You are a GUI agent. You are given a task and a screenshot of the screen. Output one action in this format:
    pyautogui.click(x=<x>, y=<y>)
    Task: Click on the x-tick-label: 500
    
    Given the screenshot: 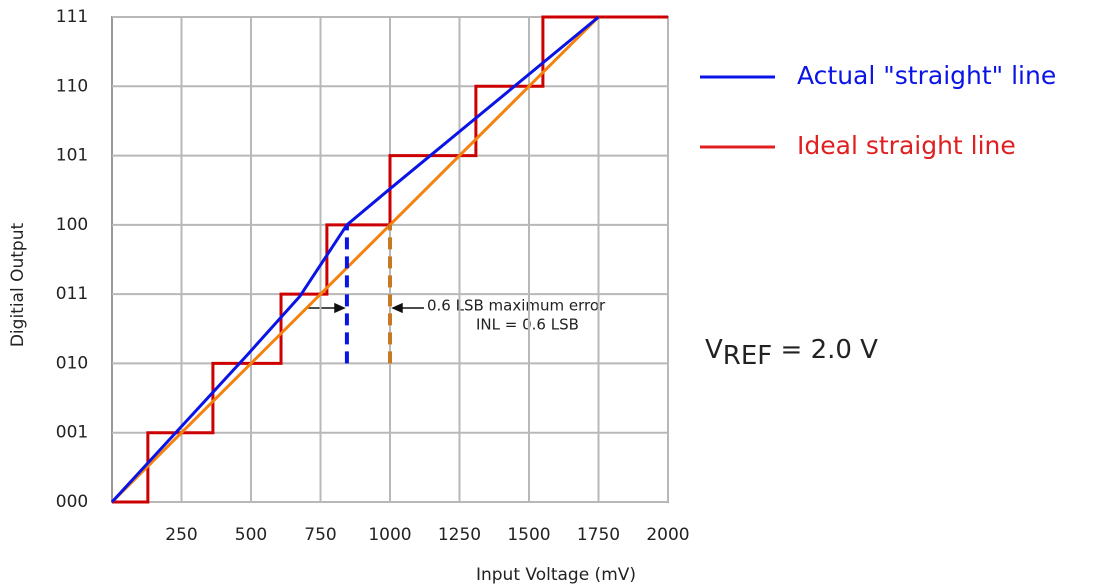 What is the action you would take?
    pyautogui.click(x=251, y=535)
    